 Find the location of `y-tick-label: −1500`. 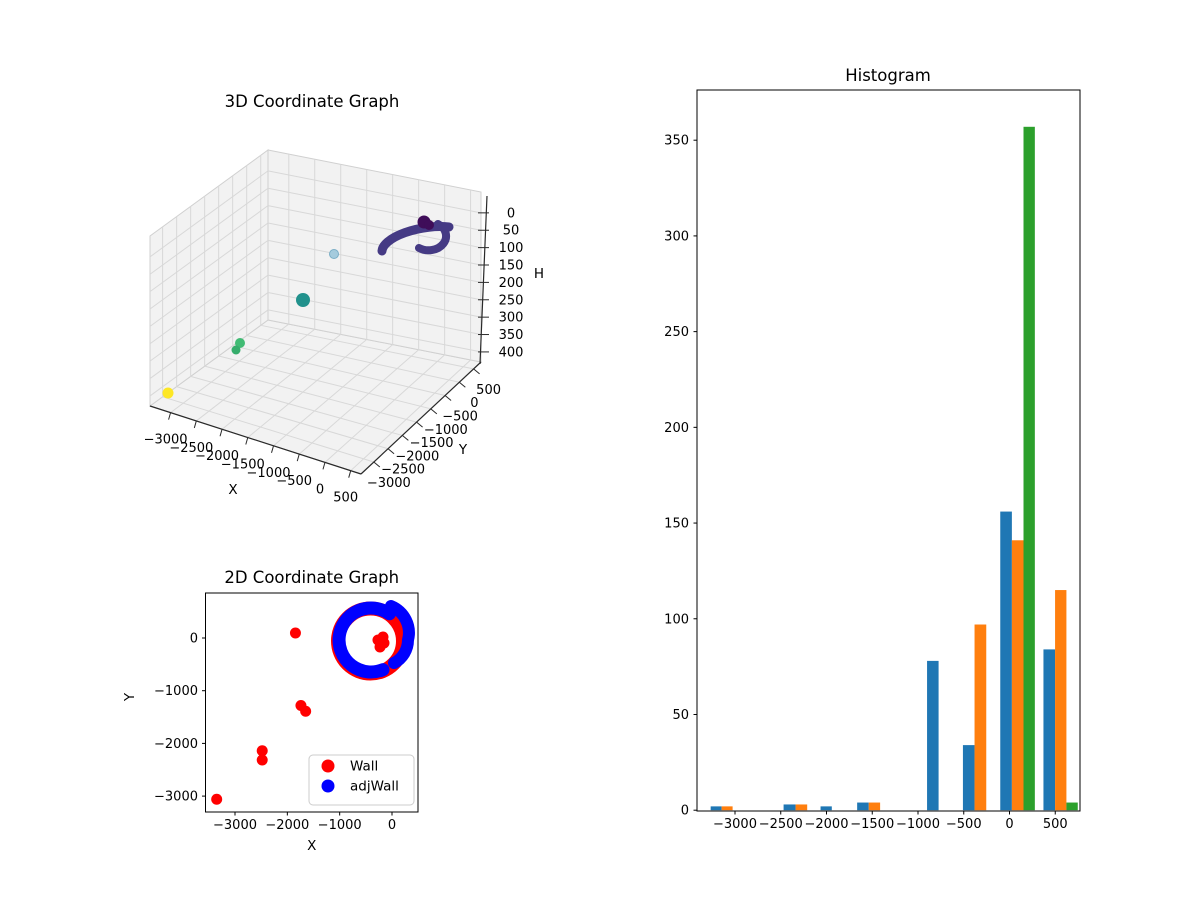

y-tick-label: −1500 is located at coordinates (432, 443).